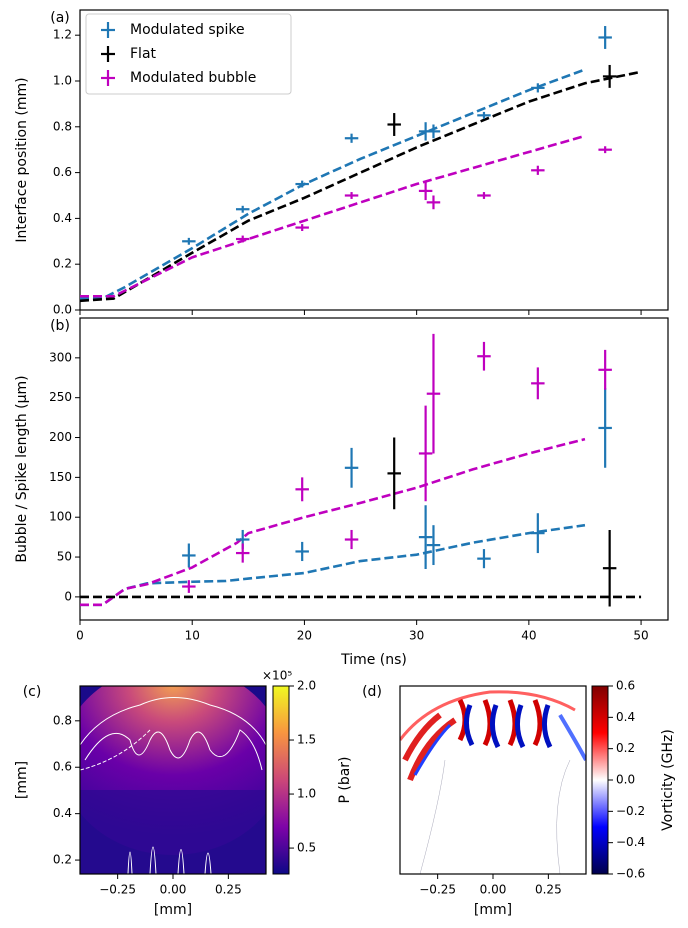 Image resolution: width=688 pixels, height=928 pixels. Describe the element at coordinates (187, 30) in the screenshot. I see `legend-label: Modulated spike` at that location.